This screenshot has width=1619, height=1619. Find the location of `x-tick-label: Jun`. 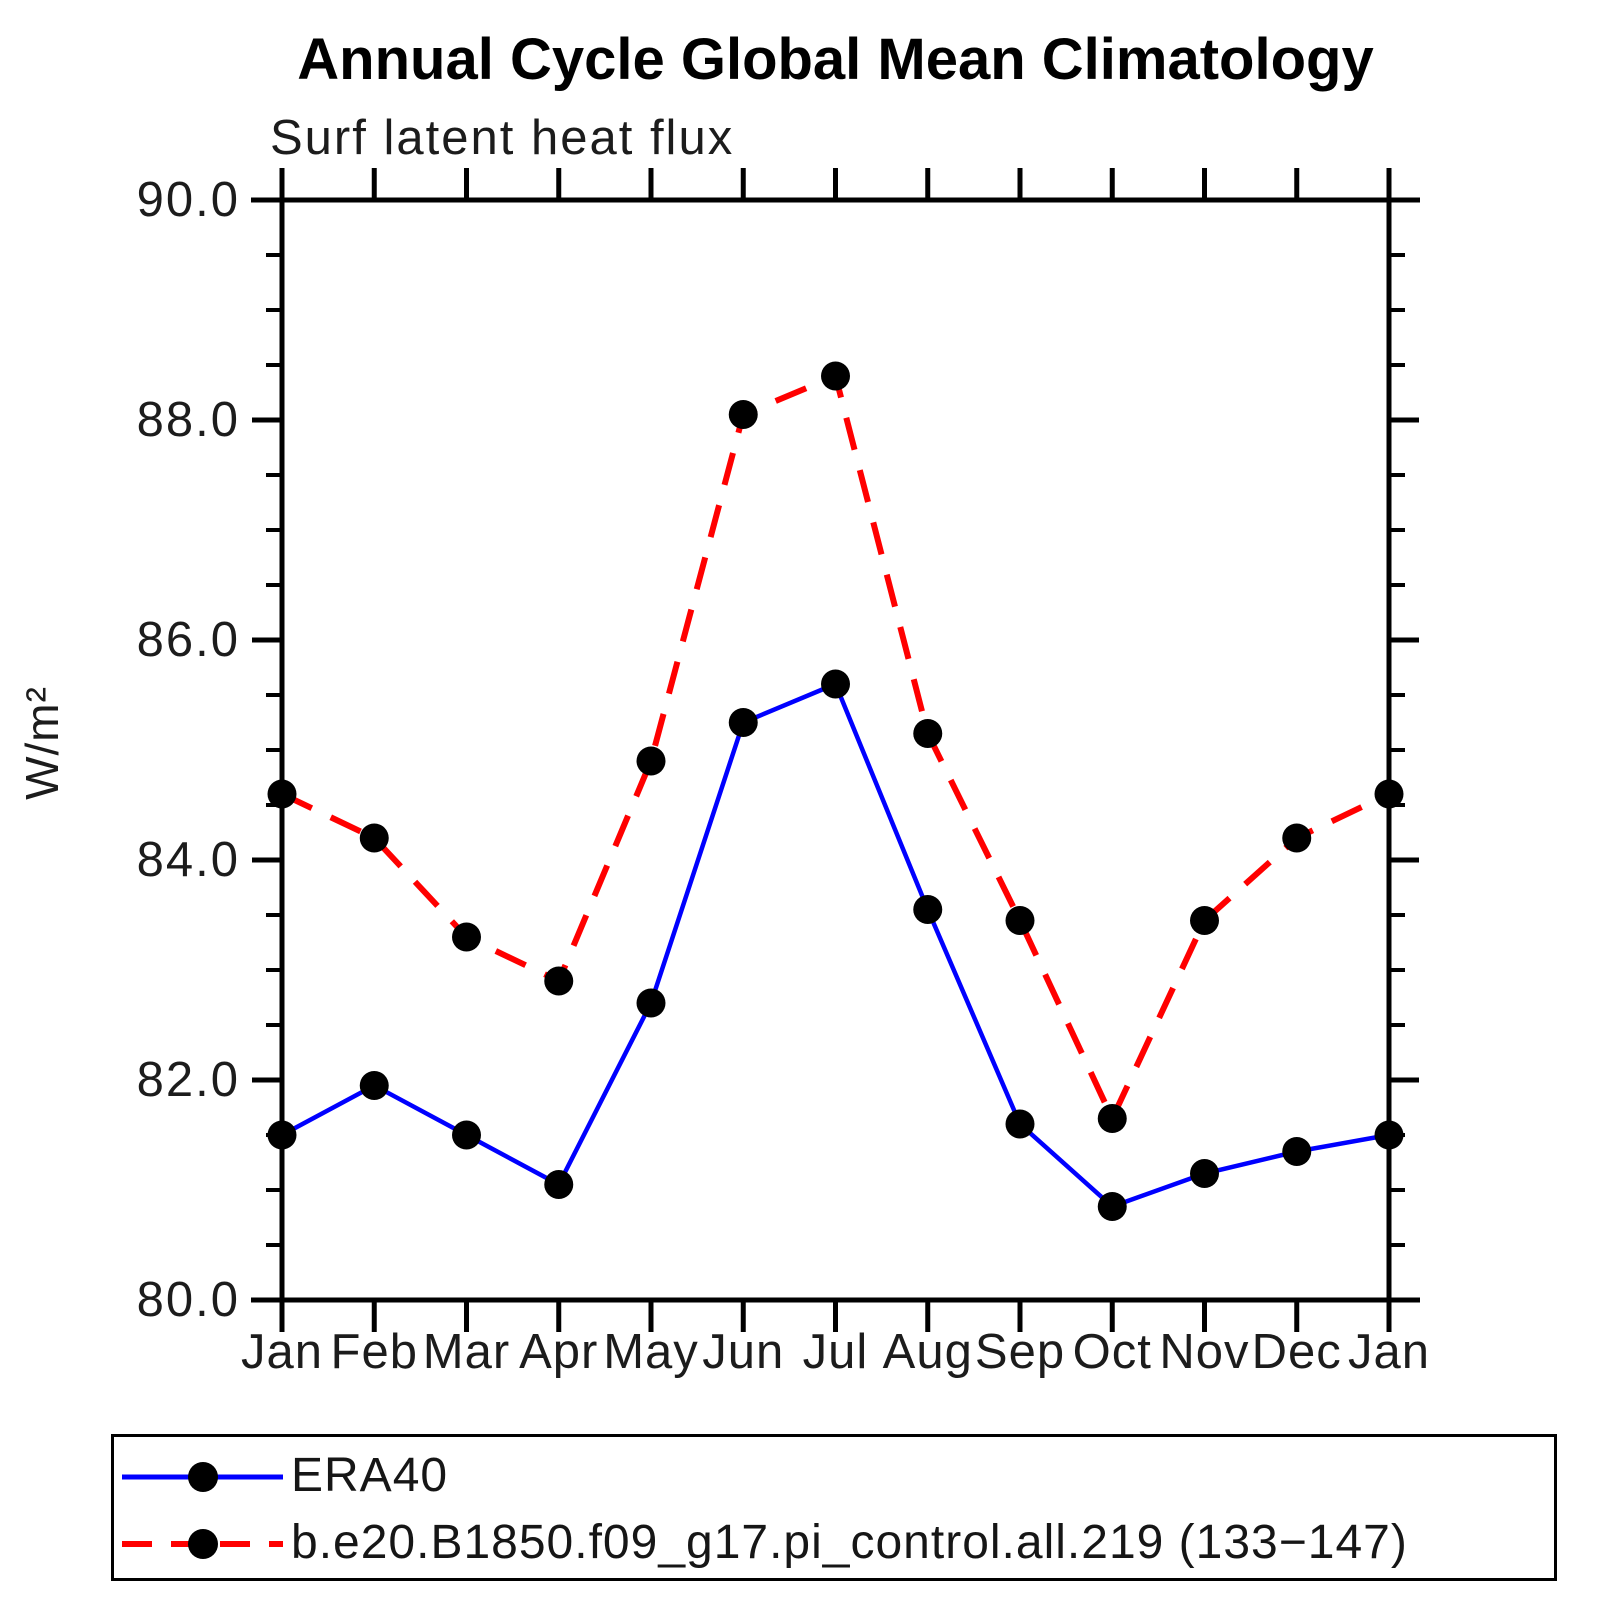

x-tick-label: Jun is located at coordinates (743, 1352).